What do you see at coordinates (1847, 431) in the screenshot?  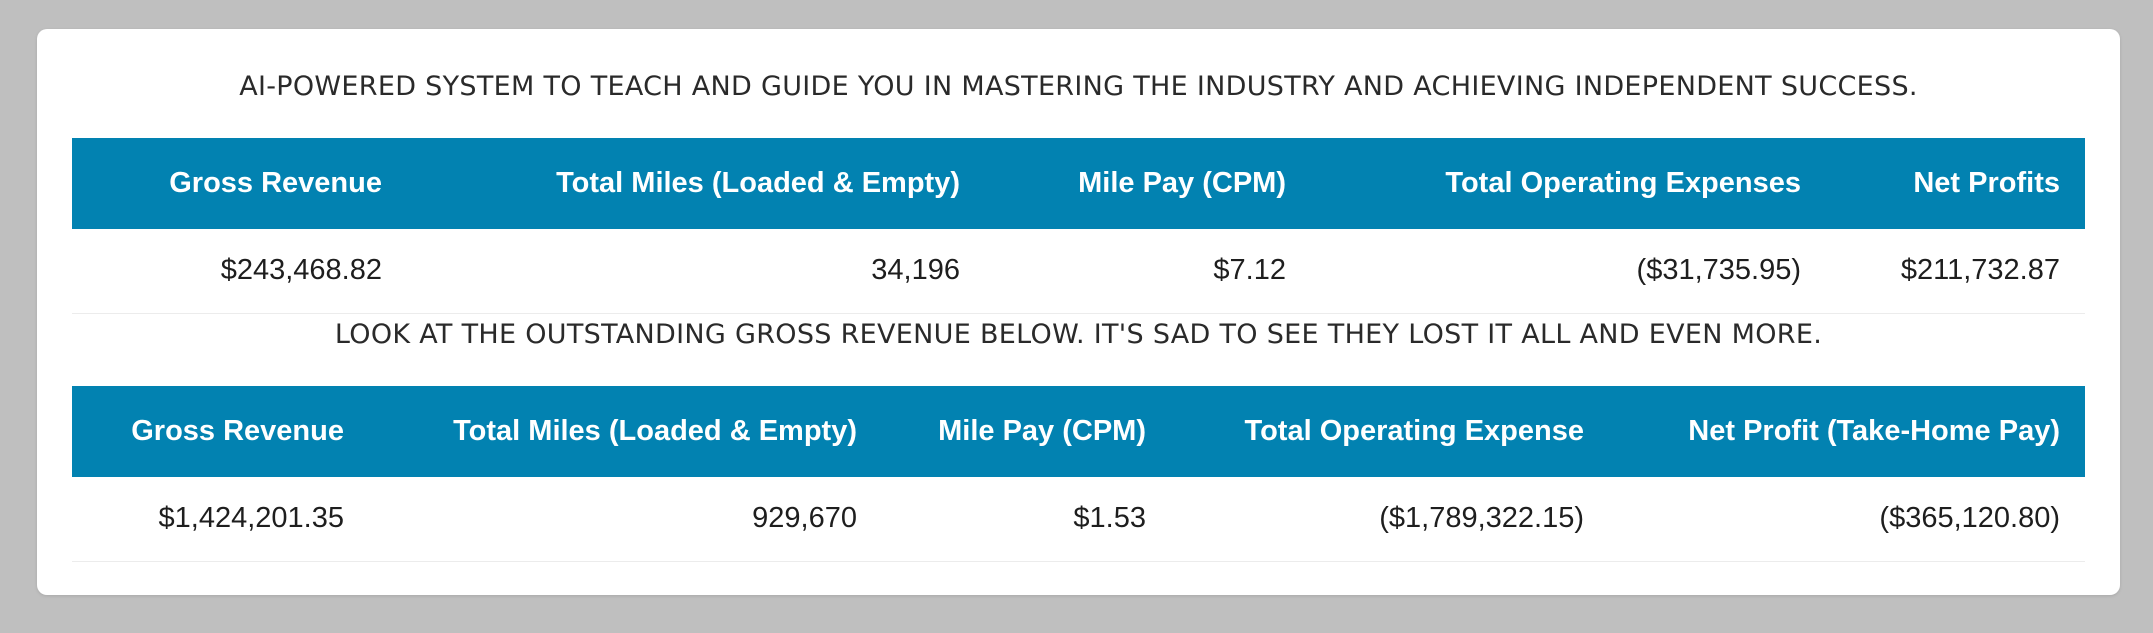 I see `header-net-profit-take-home: Net Profit (Take-Home Pay)` at bounding box center [1847, 431].